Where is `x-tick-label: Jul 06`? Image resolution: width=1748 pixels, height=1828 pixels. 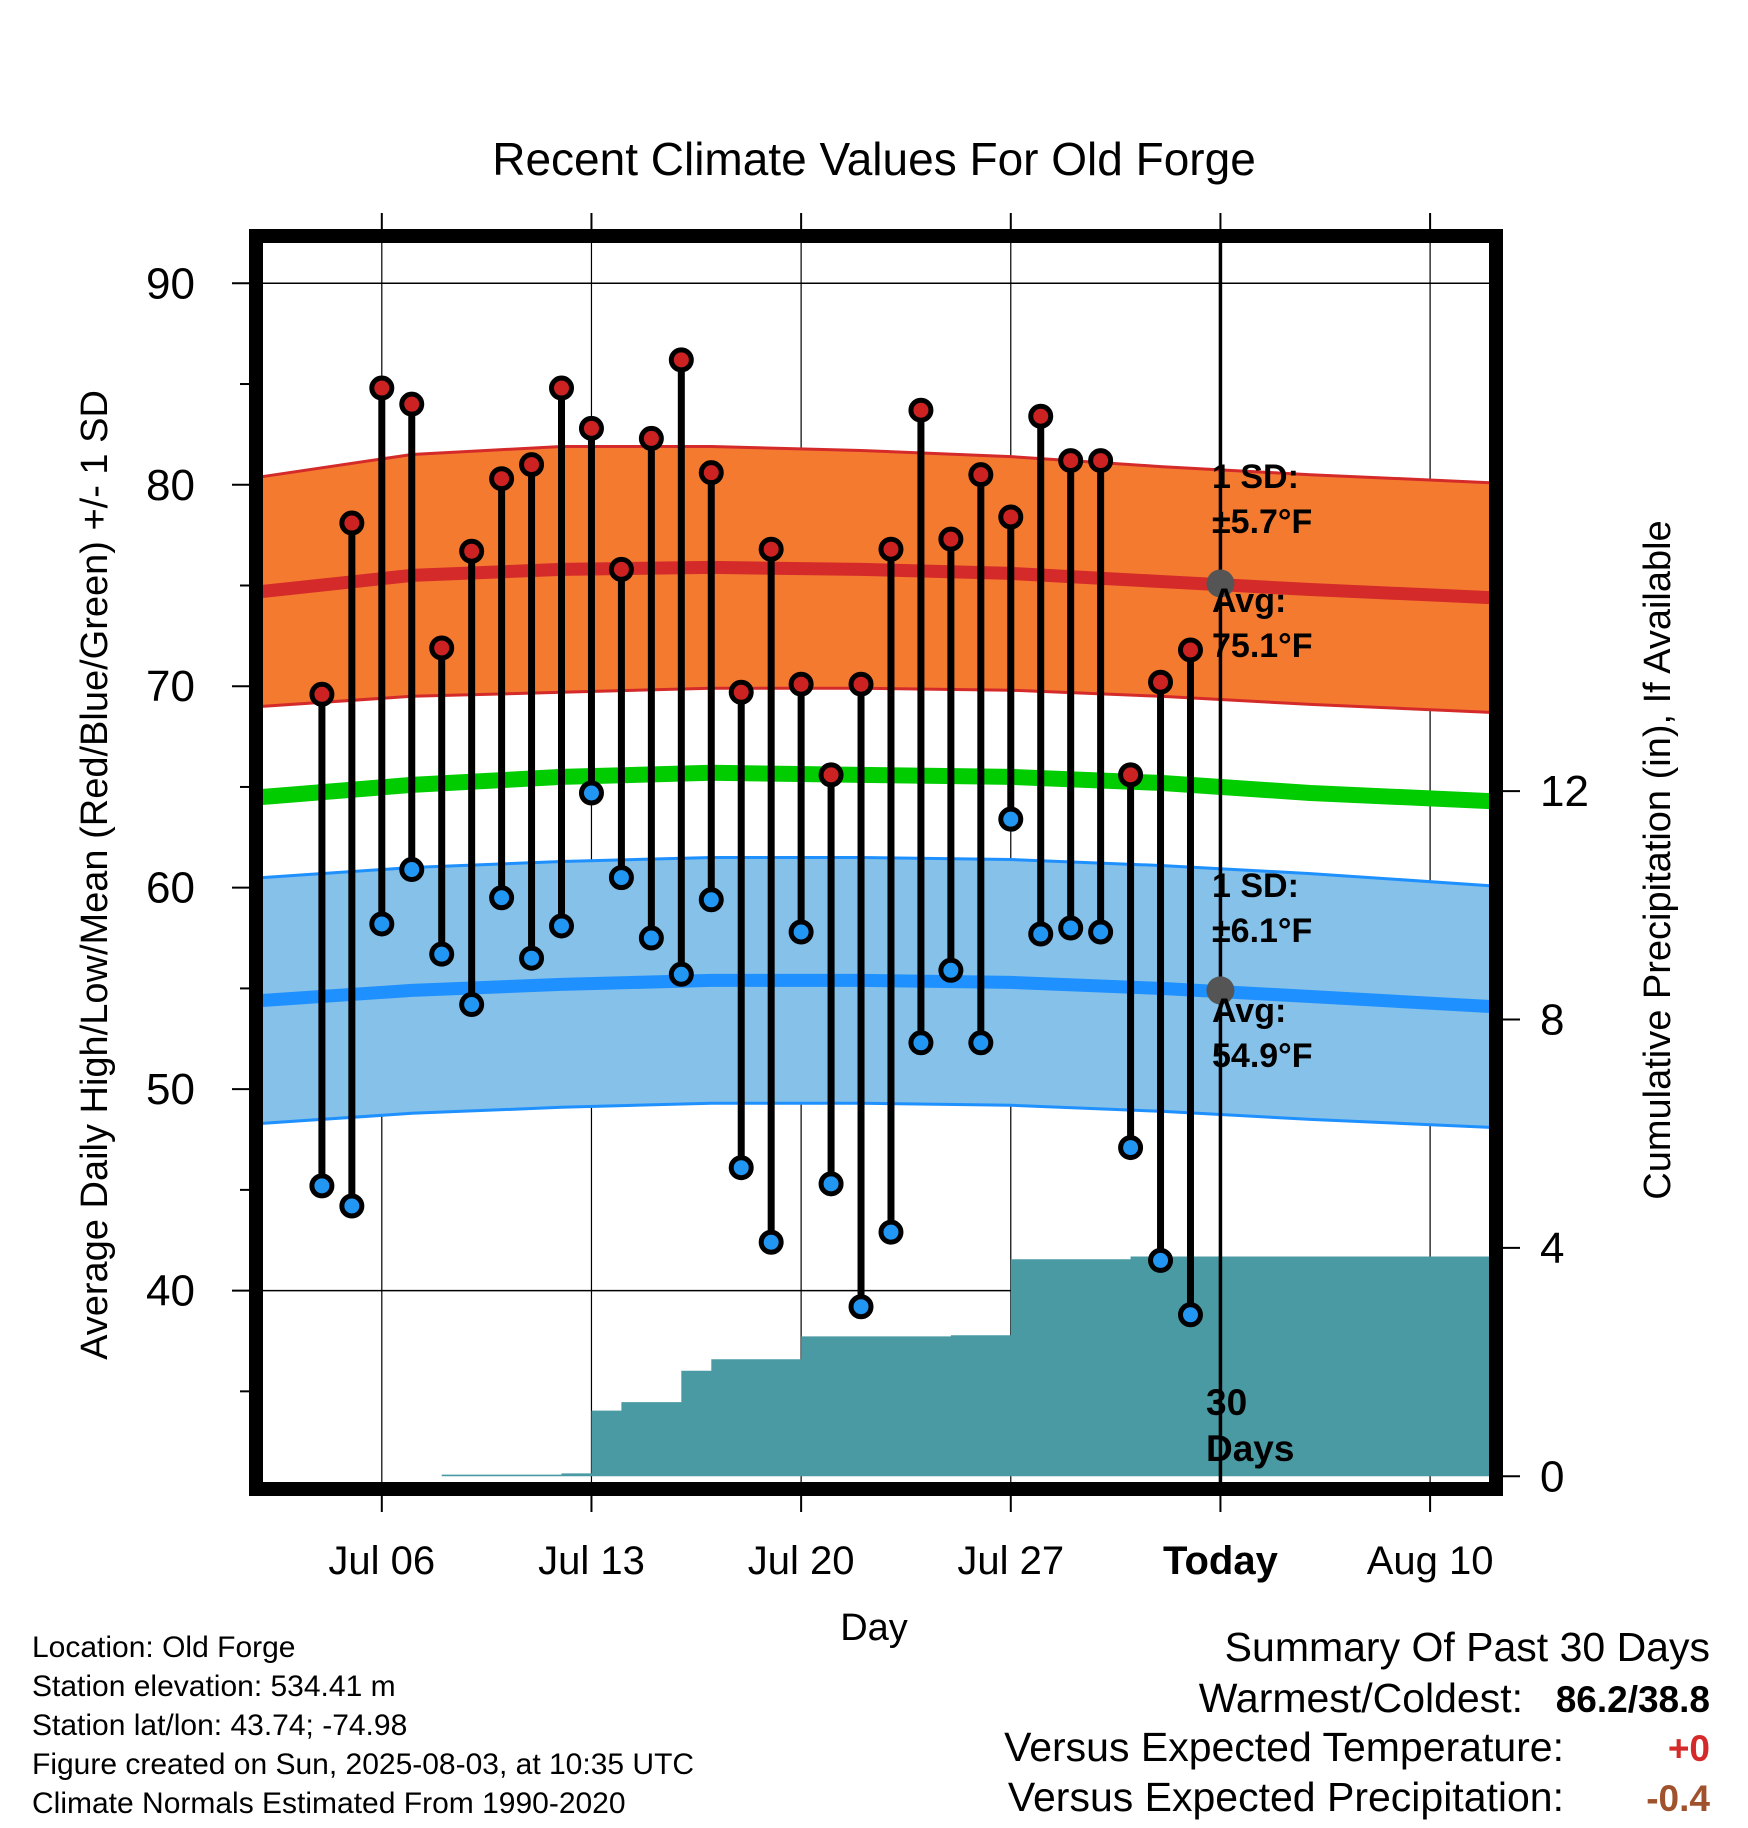 x-tick-label: Jul 06 is located at coordinates (381, 1561).